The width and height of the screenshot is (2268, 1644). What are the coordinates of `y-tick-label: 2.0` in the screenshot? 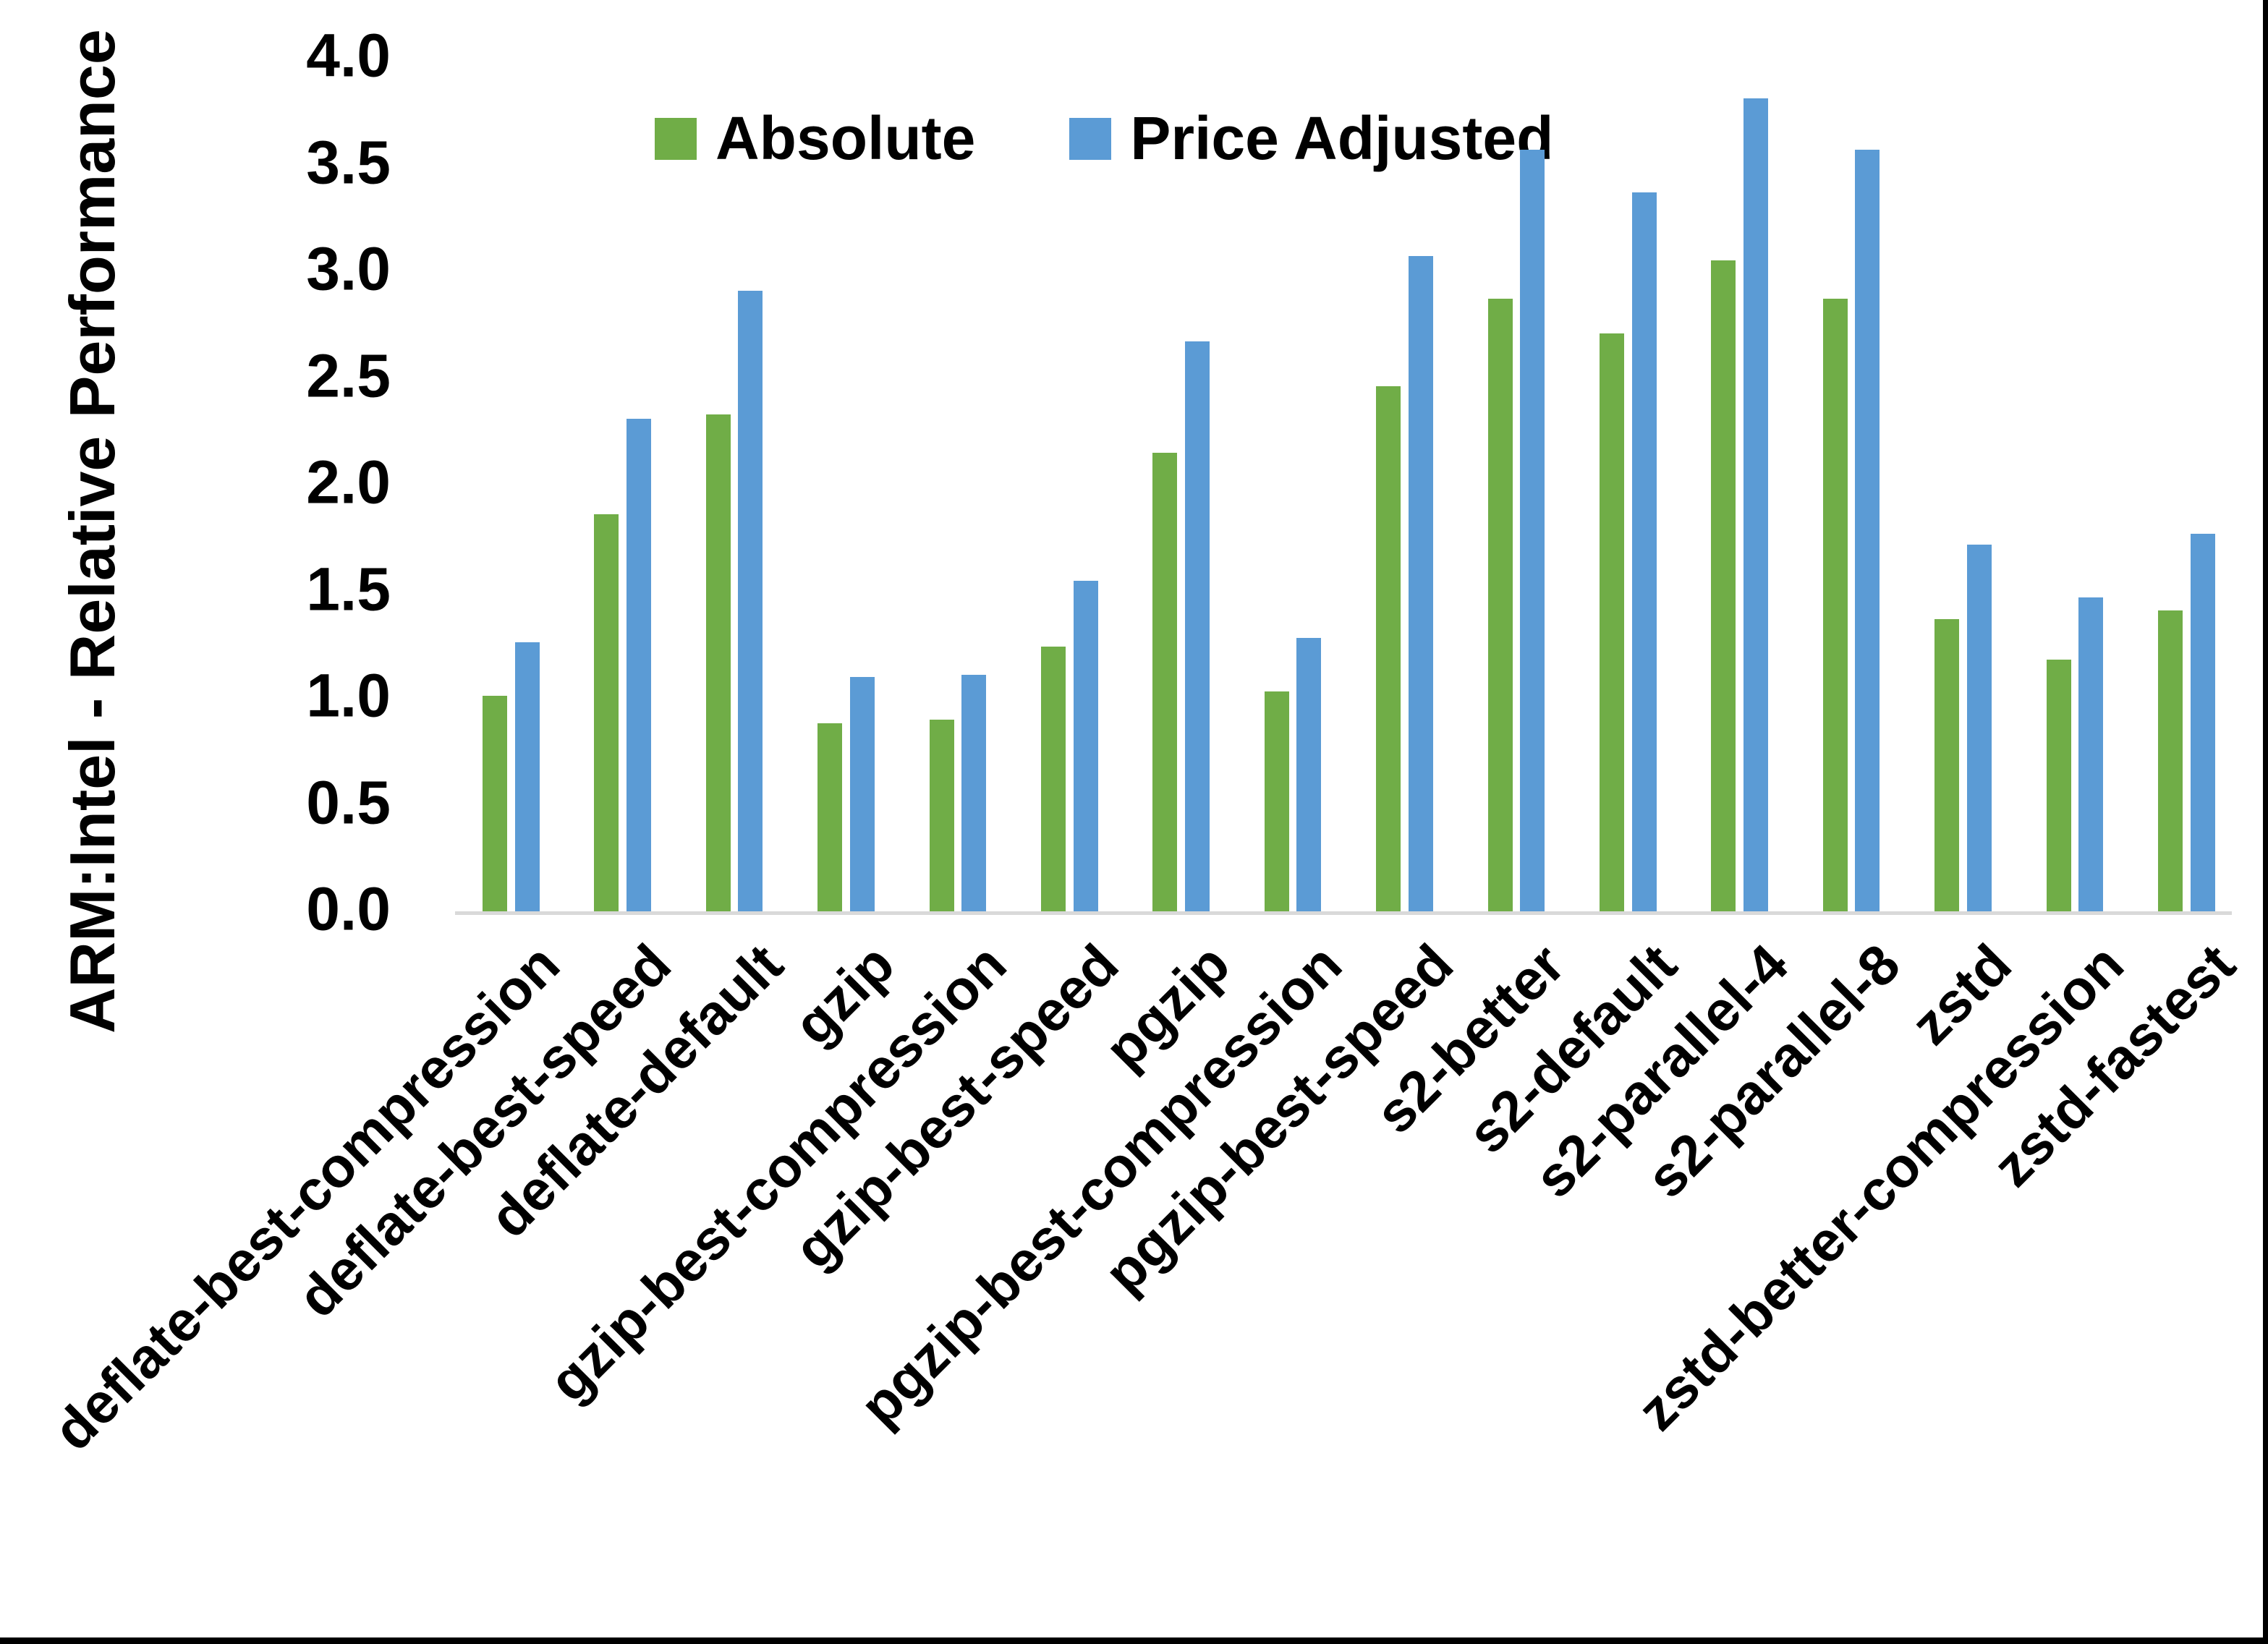 It's located at (348, 482).